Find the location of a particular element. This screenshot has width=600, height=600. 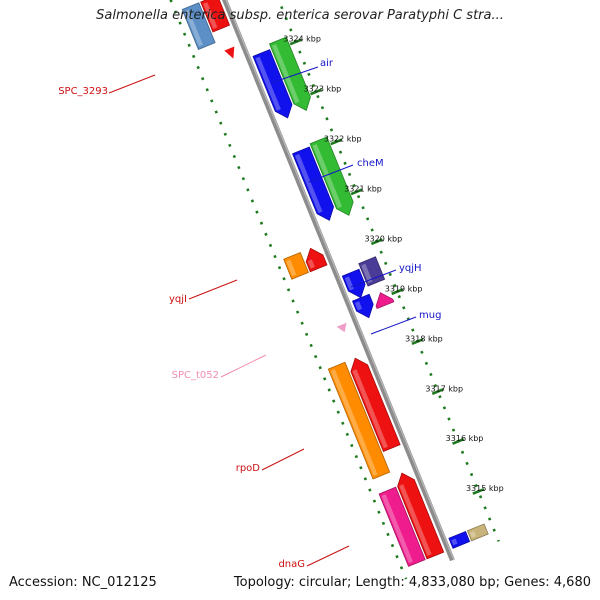

gene-label: SPC_3293 is located at coordinates (83, 91).